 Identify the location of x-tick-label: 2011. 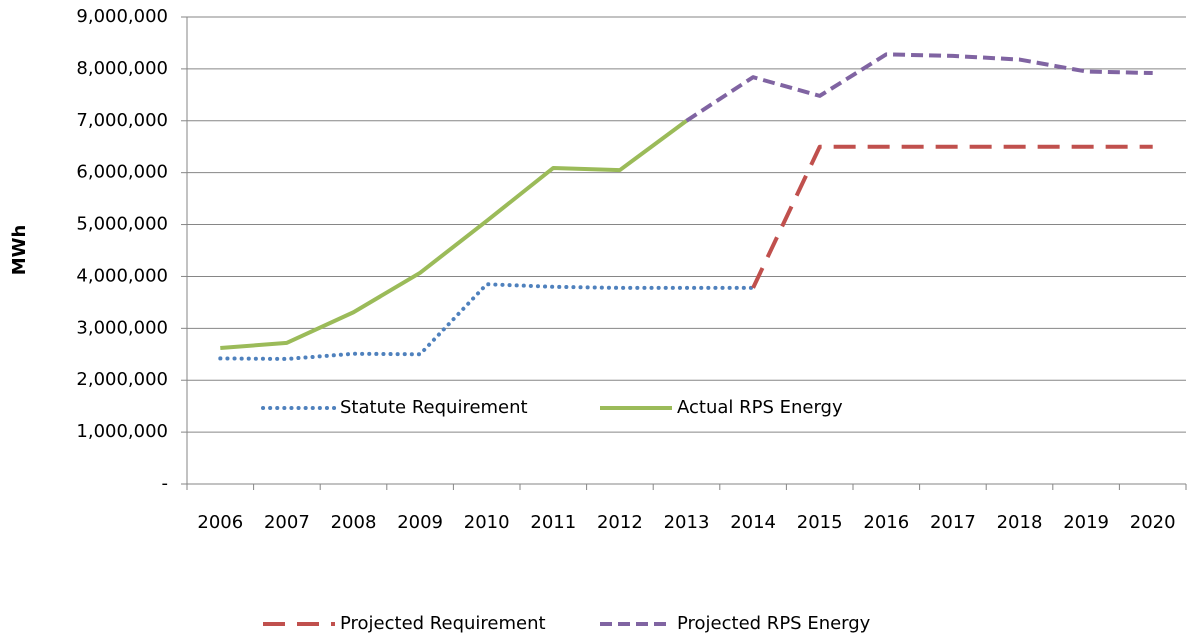
(553, 522).